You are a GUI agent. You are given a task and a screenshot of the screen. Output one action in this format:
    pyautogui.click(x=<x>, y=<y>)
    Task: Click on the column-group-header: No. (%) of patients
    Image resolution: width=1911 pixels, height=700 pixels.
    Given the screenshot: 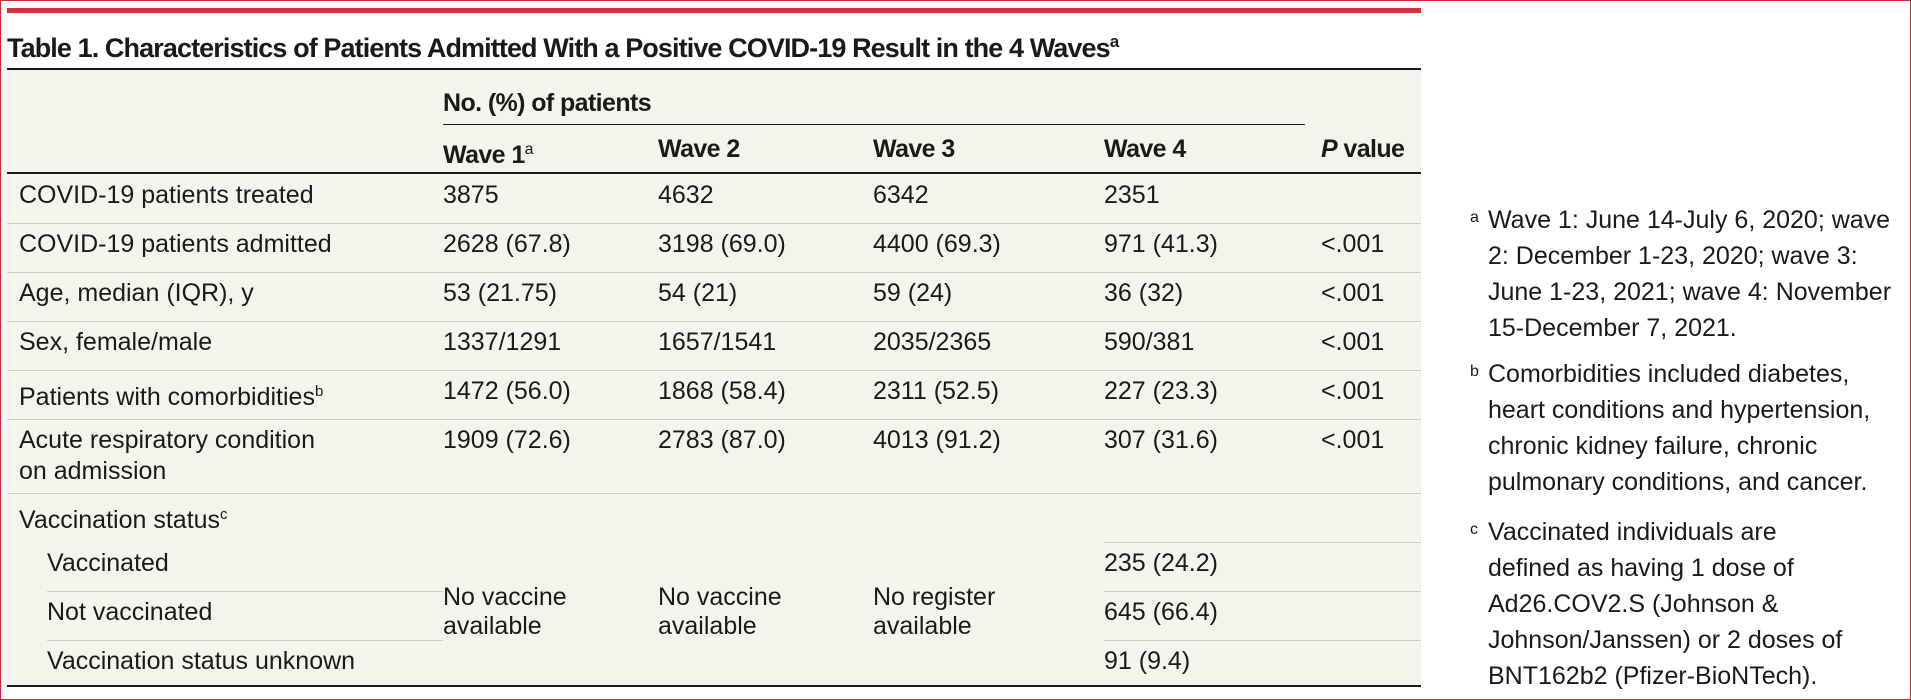 What is the action you would take?
    pyautogui.click(x=547, y=103)
    